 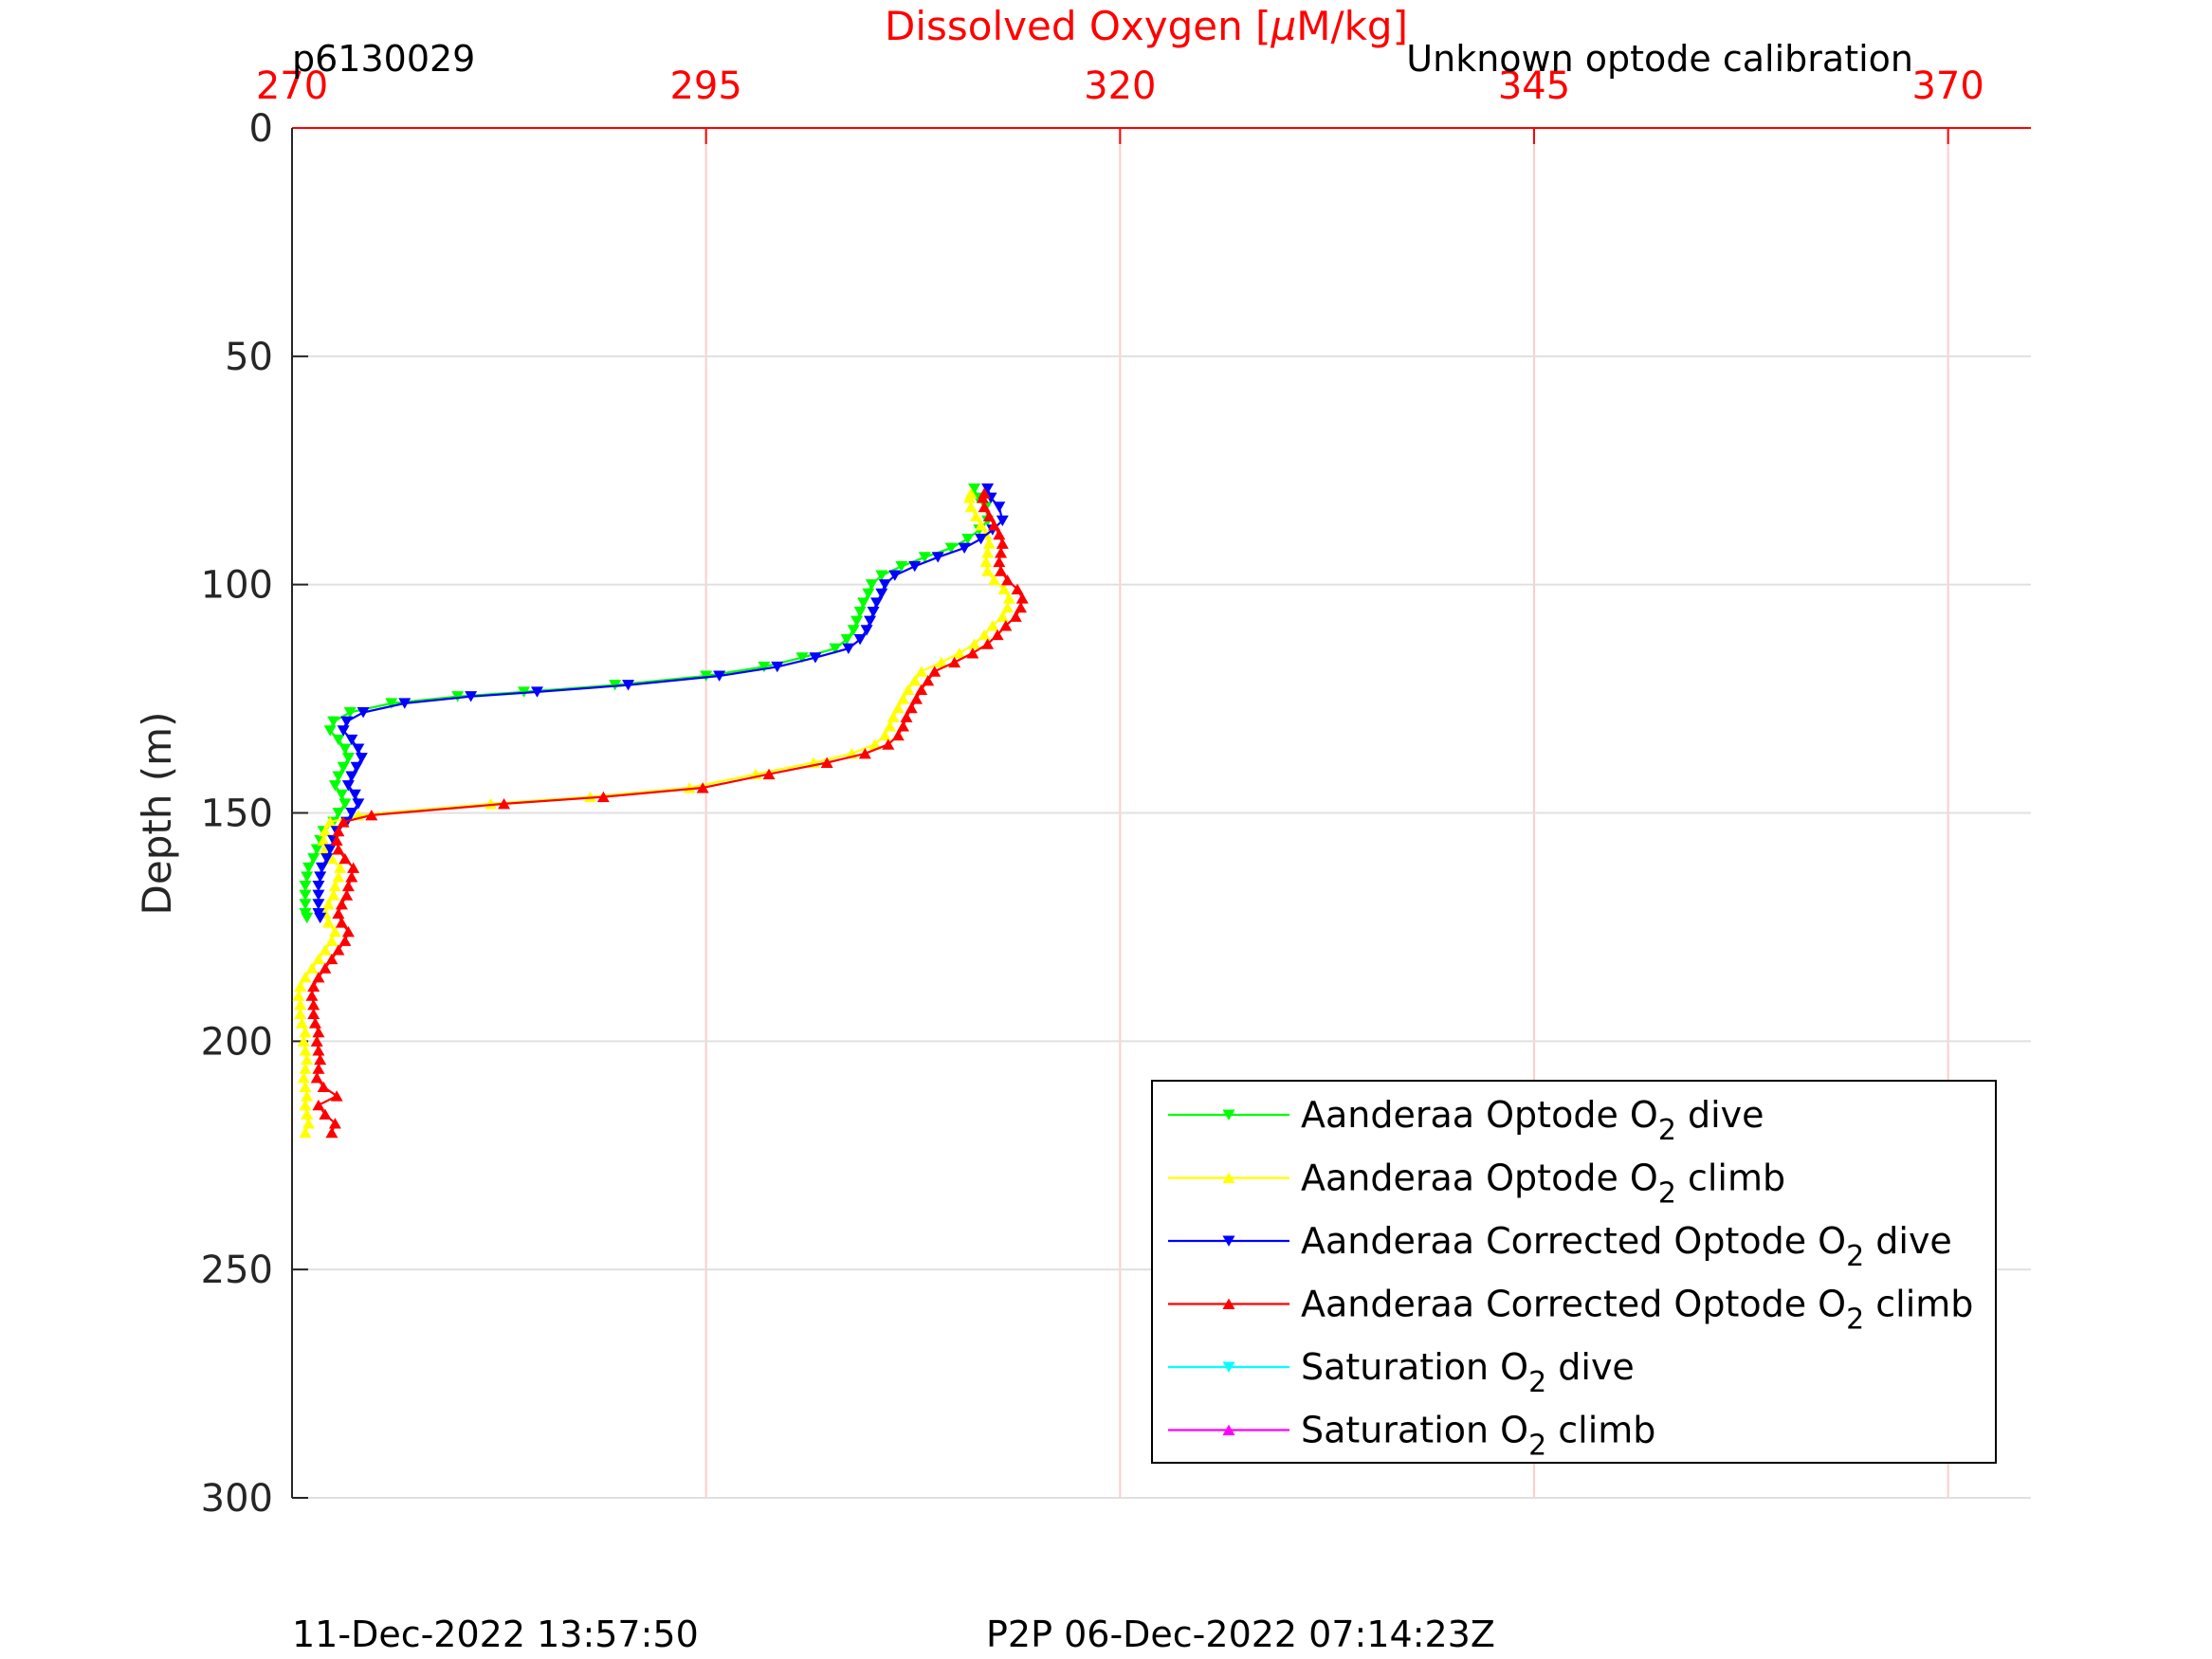 What do you see at coordinates (1283, 26) in the screenshot?
I see `x-axis-title-mu: μ` at bounding box center [1283, 26].